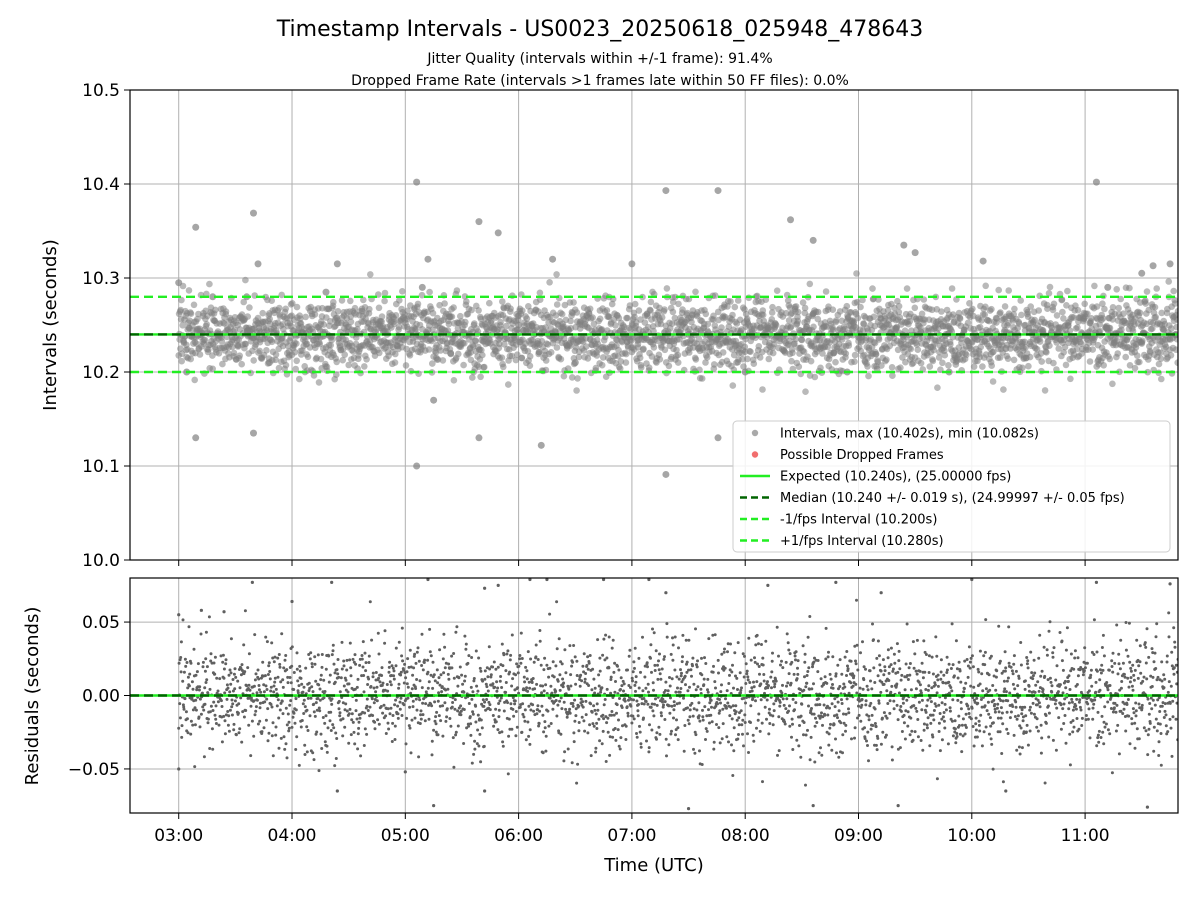 This screenshot has width=1200, height=900. I want to click on intervals-y-tick-label: 10.1, so click(101, 467).